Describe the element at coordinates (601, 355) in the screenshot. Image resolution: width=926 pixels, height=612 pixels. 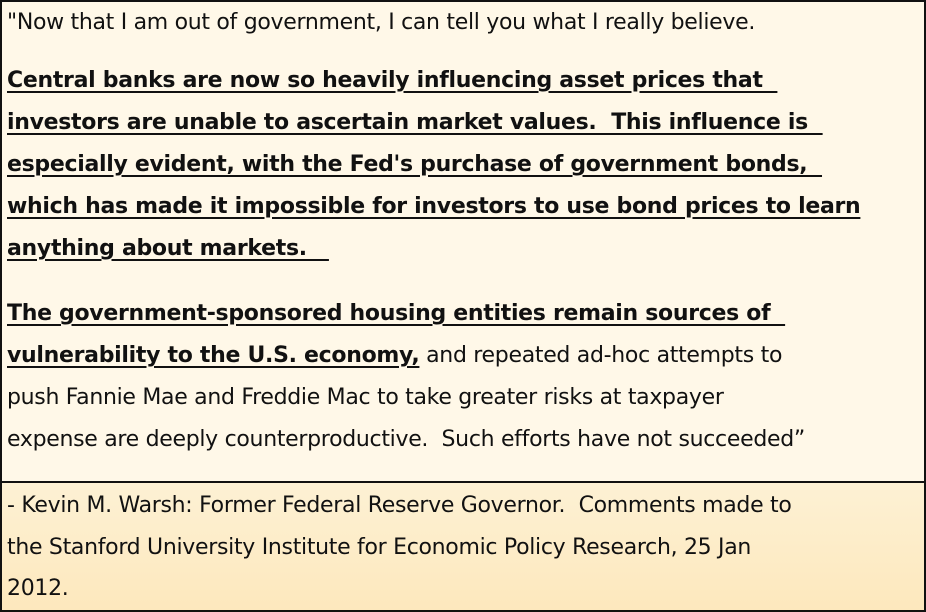
I see `quote-fragment: and repeated ad-hoc attempts to` at that location.